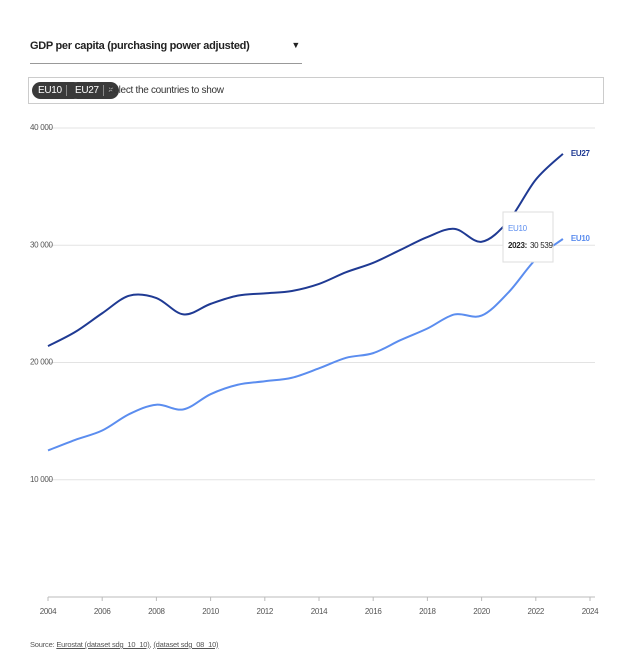 The height and width of the screenshot is (661, 633). I want to click on y-tick-label: 30 000, so click(42, 244).